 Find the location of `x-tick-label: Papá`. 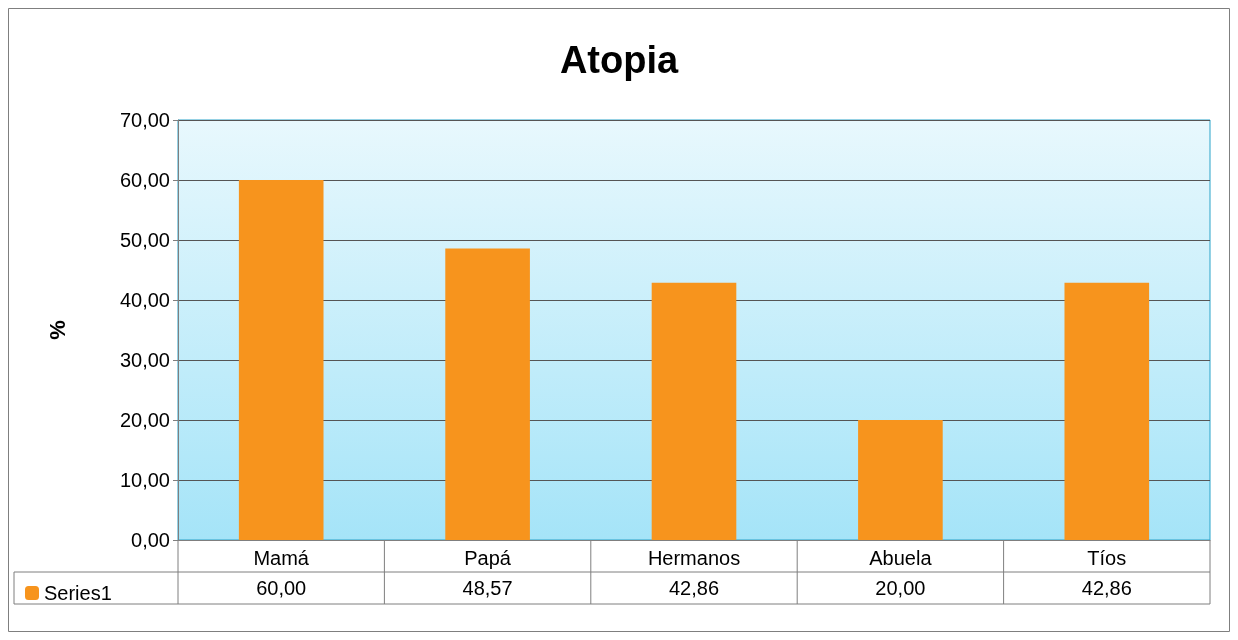

x-tick-label: Papá is located at coordinates (488, 558).